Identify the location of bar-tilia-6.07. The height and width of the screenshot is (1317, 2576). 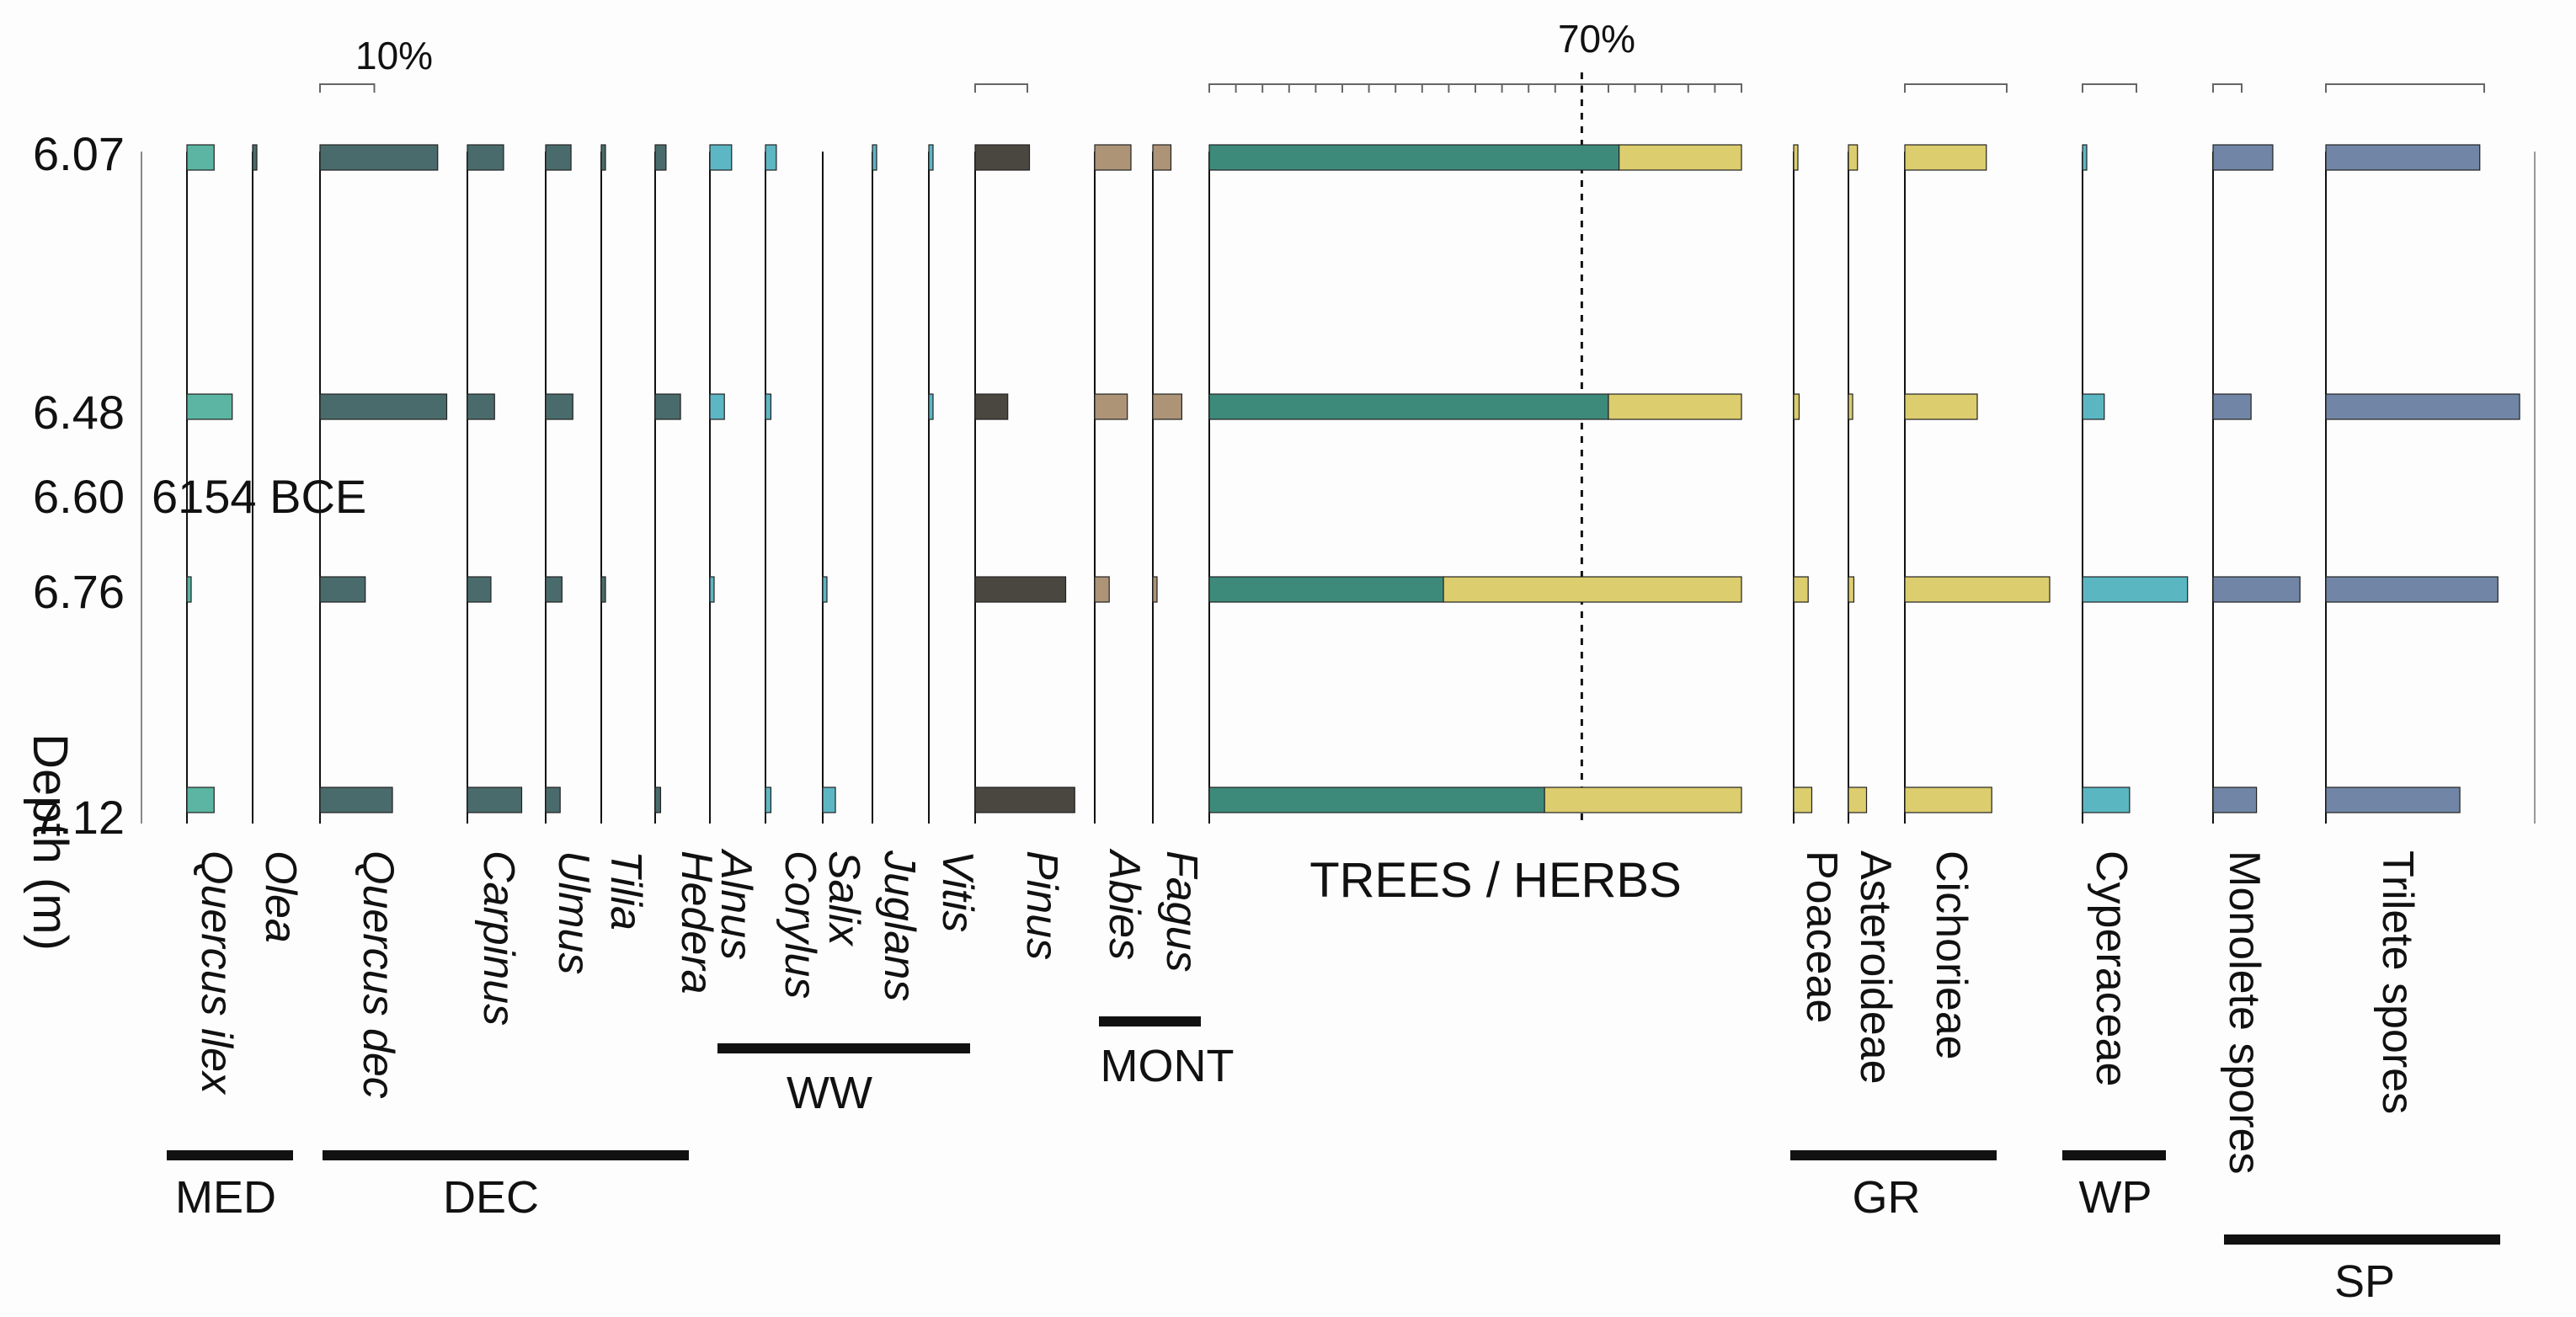
(603, 157).